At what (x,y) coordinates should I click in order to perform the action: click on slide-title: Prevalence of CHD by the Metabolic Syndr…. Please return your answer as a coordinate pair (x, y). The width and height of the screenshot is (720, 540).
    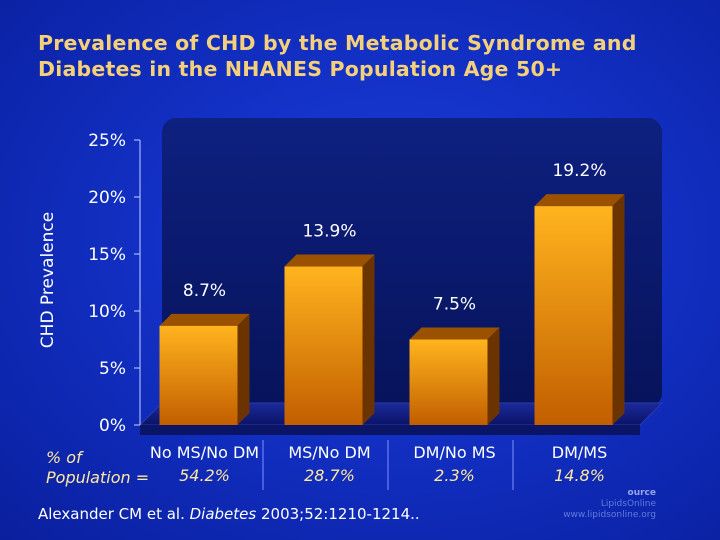
    Looking at the image, I should click on (368, 56).